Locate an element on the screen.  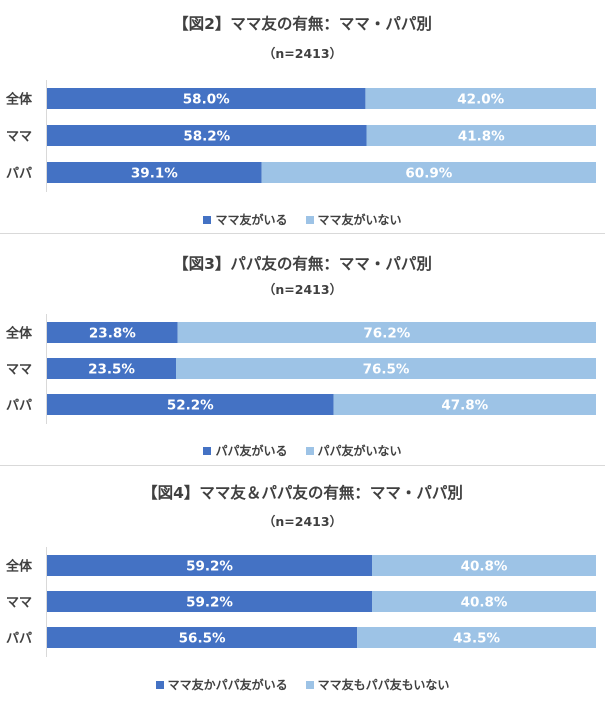
data-label: 23.8% is located at coordinates (112, 334).